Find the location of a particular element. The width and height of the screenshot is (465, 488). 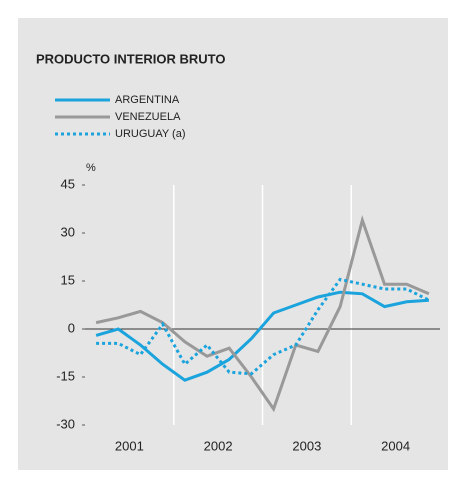

x-tick-label: 2004 is located at coordinates (395, 445).